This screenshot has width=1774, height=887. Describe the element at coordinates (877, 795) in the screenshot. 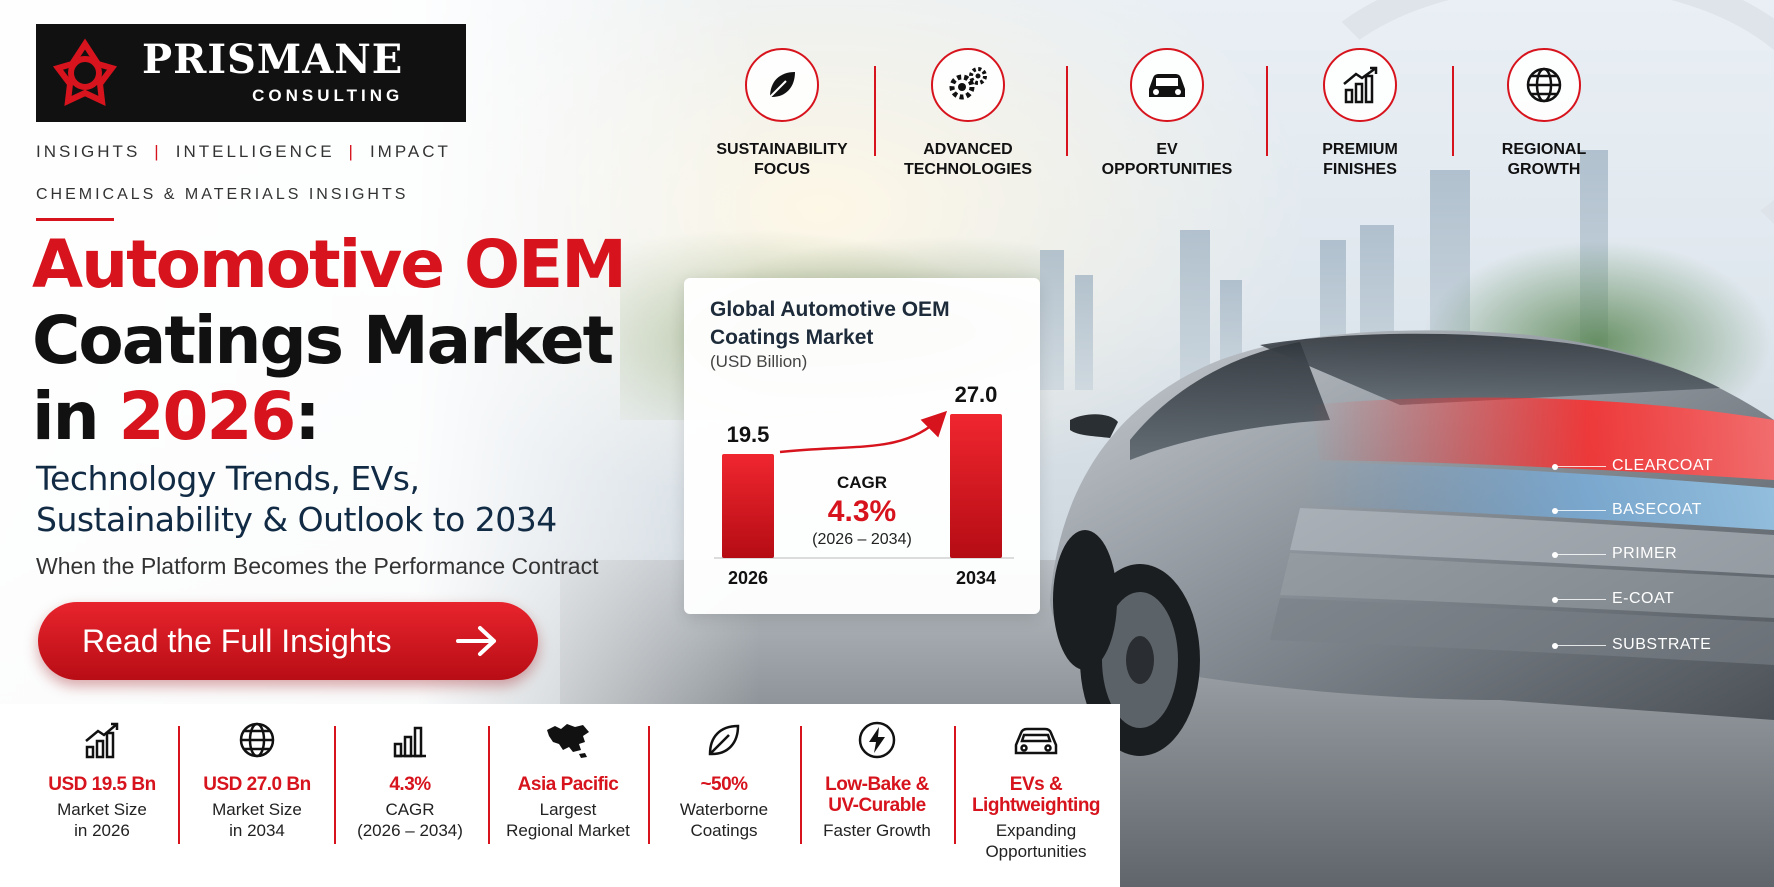

I see `stat-value: Low-Bake & UV-Curable` at that location.